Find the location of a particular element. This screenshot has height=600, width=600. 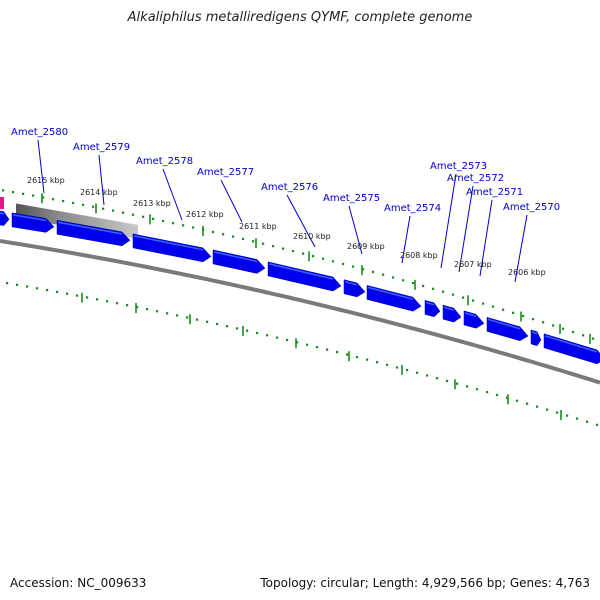

gene-label: Amet_2577 is located at coordinates (225, 172).